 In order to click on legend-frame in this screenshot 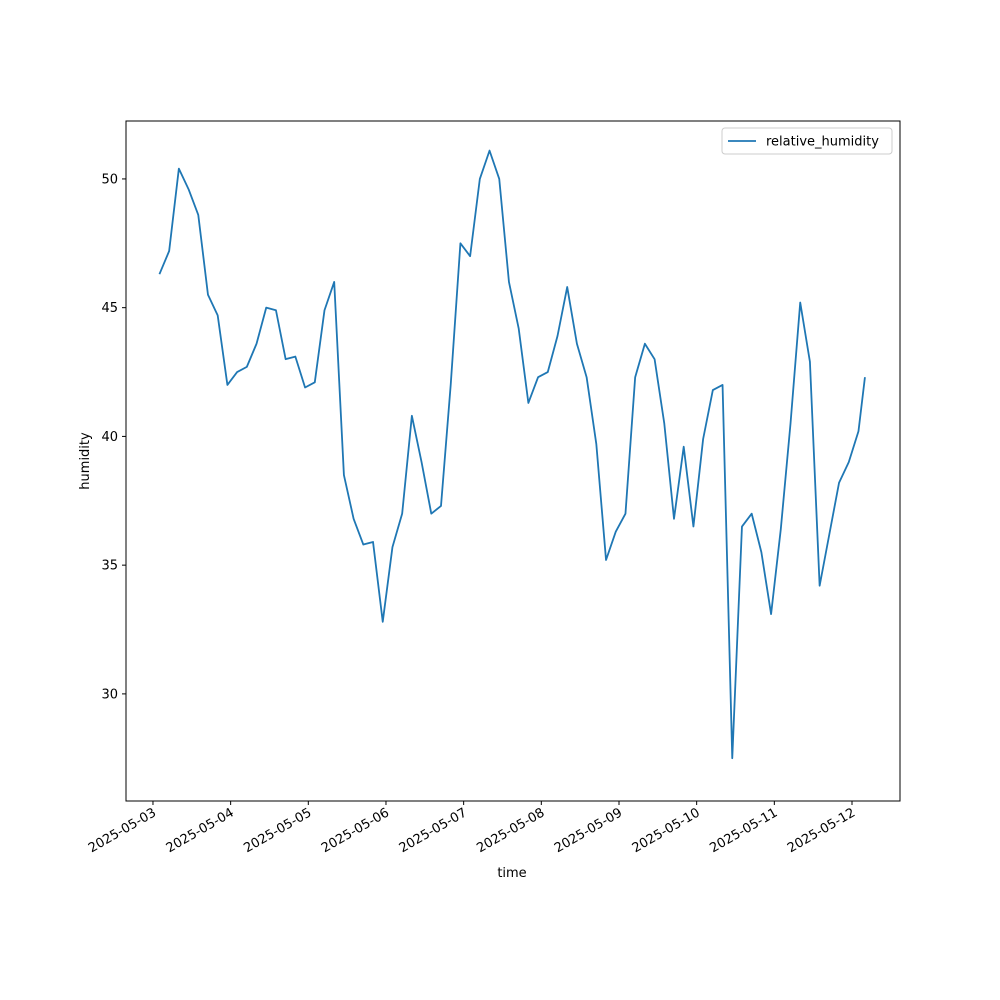, I will do `click(807, 141)`.